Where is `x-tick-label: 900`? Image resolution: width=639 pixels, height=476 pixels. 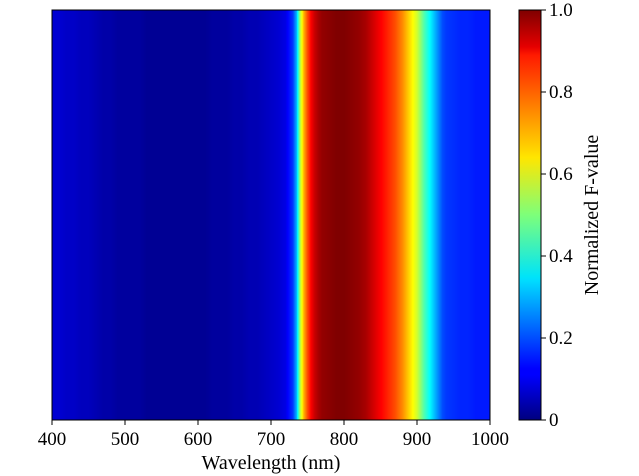 x-tick-label: 900 is located at coordinates (417, 439).